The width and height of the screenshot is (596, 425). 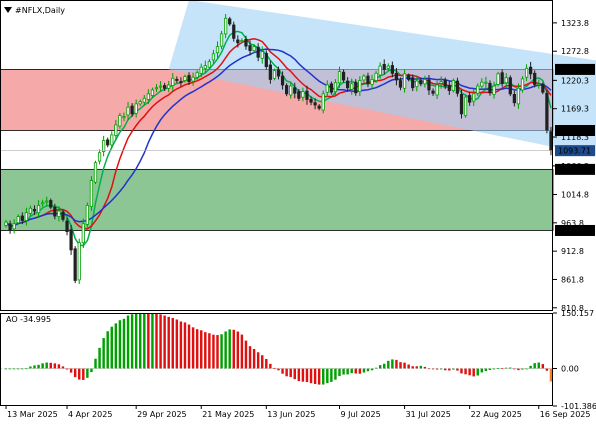 I want to click on price-tag-label: 1130.00, so click(x=574, y=131).